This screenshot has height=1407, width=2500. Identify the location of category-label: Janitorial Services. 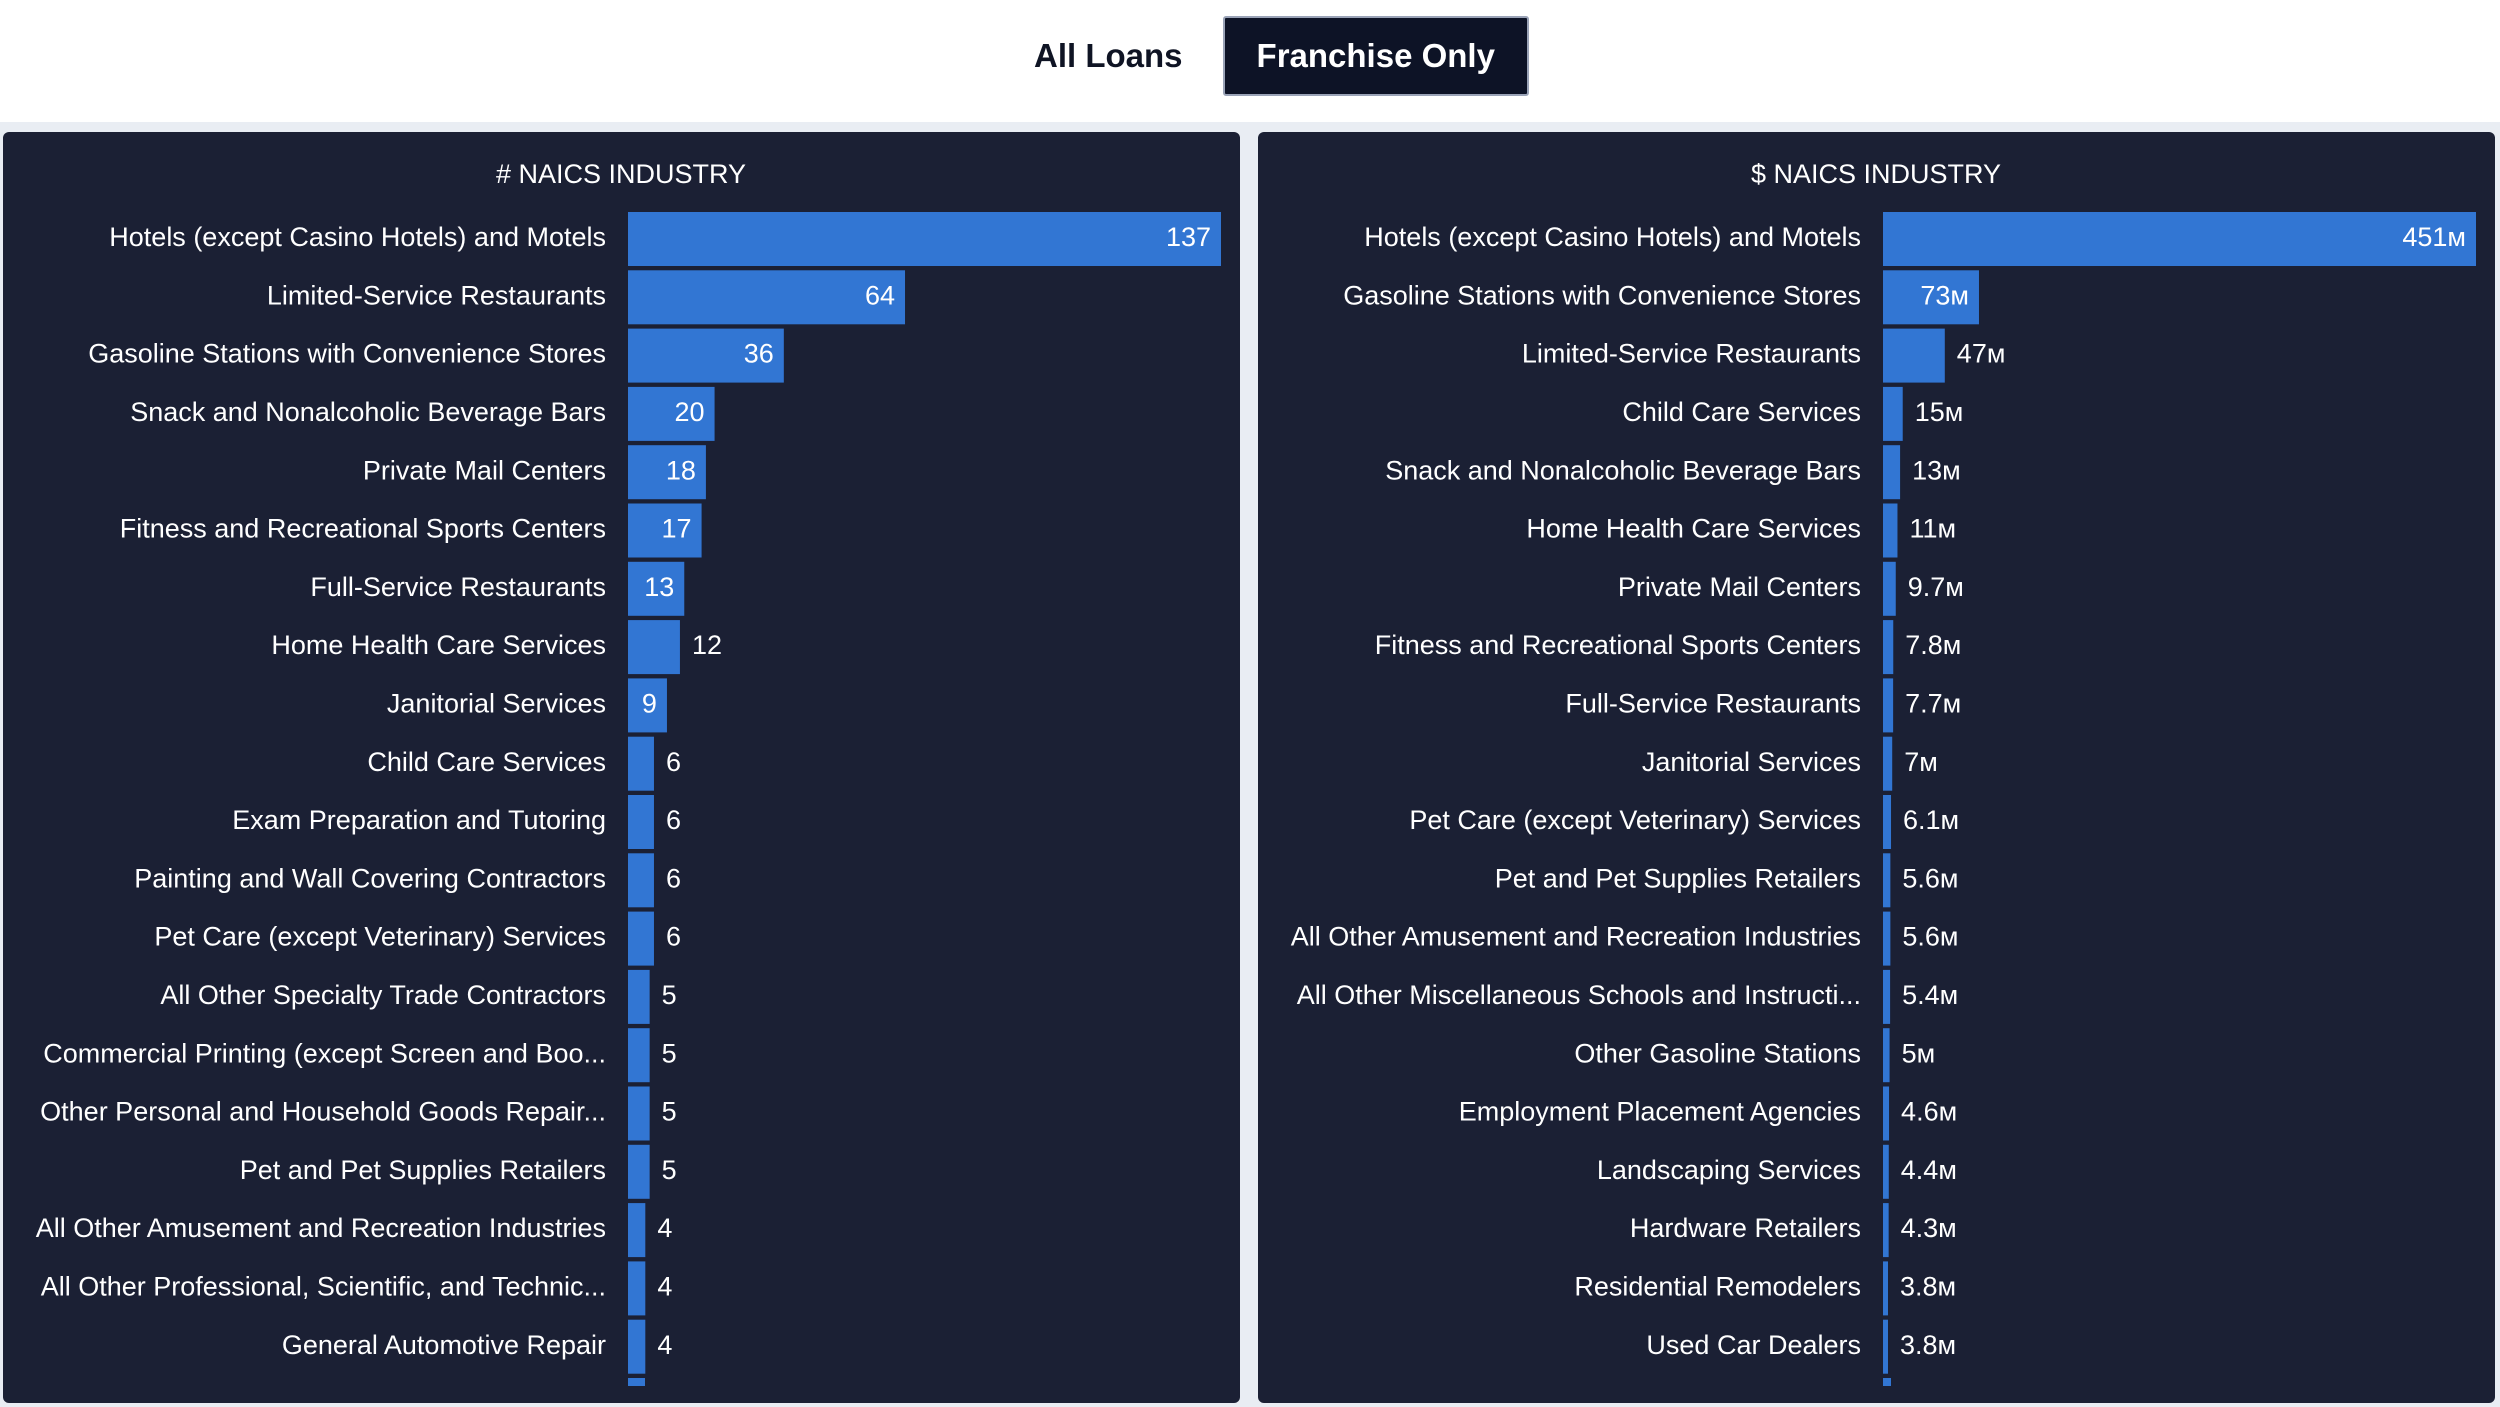
(1751, 762).